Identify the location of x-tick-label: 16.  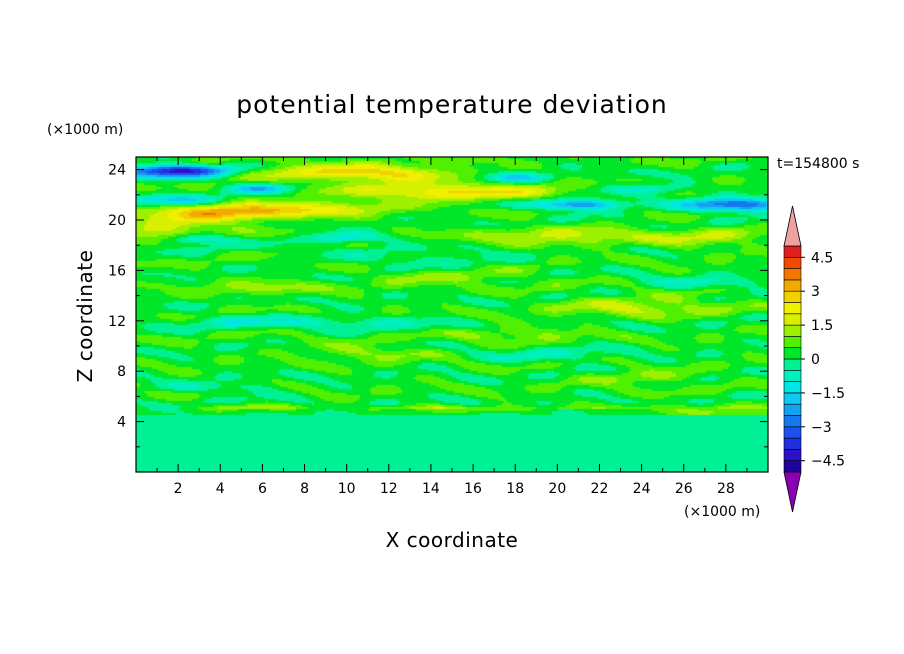
(473, 489).